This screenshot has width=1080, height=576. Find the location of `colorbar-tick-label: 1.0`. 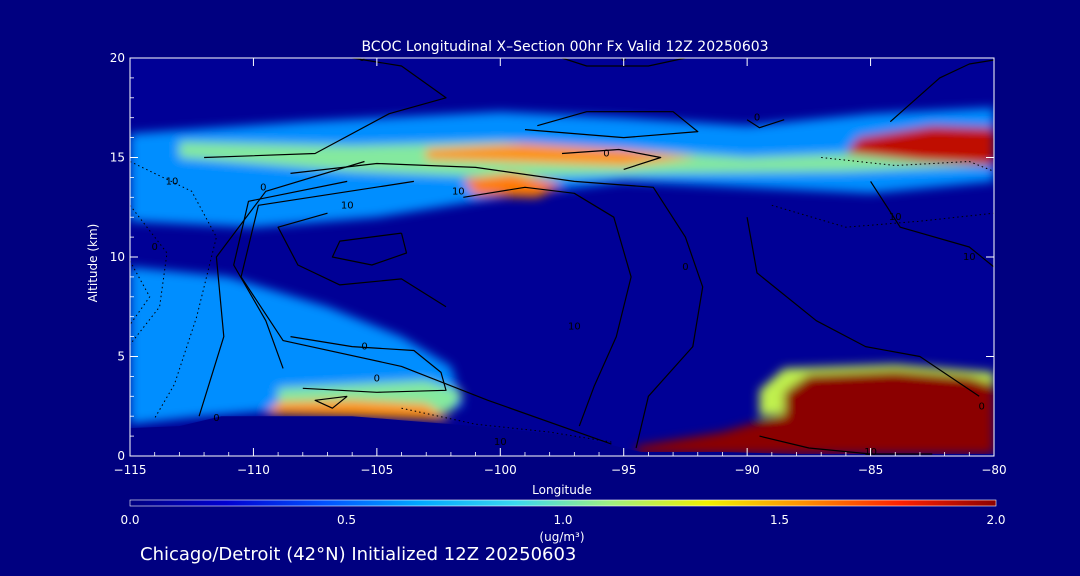

colorbar-tick-label: 1.0 is located at coordinates (562, 520).